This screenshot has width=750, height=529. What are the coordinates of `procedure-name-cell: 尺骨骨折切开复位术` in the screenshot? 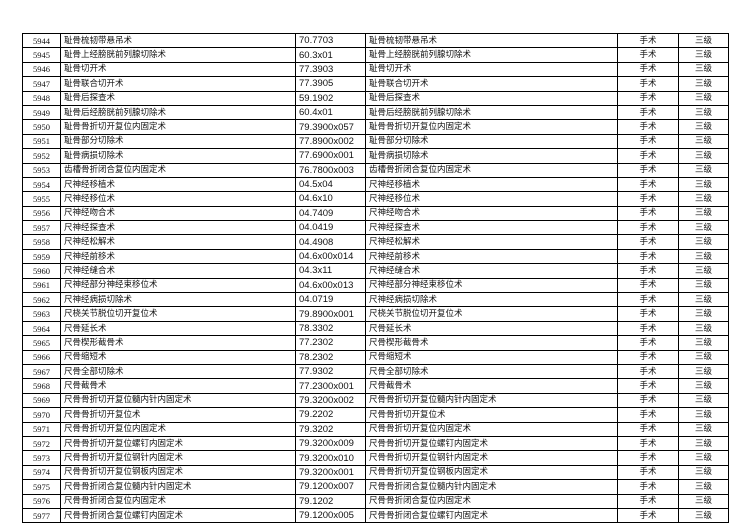 It's located at (178, 415).